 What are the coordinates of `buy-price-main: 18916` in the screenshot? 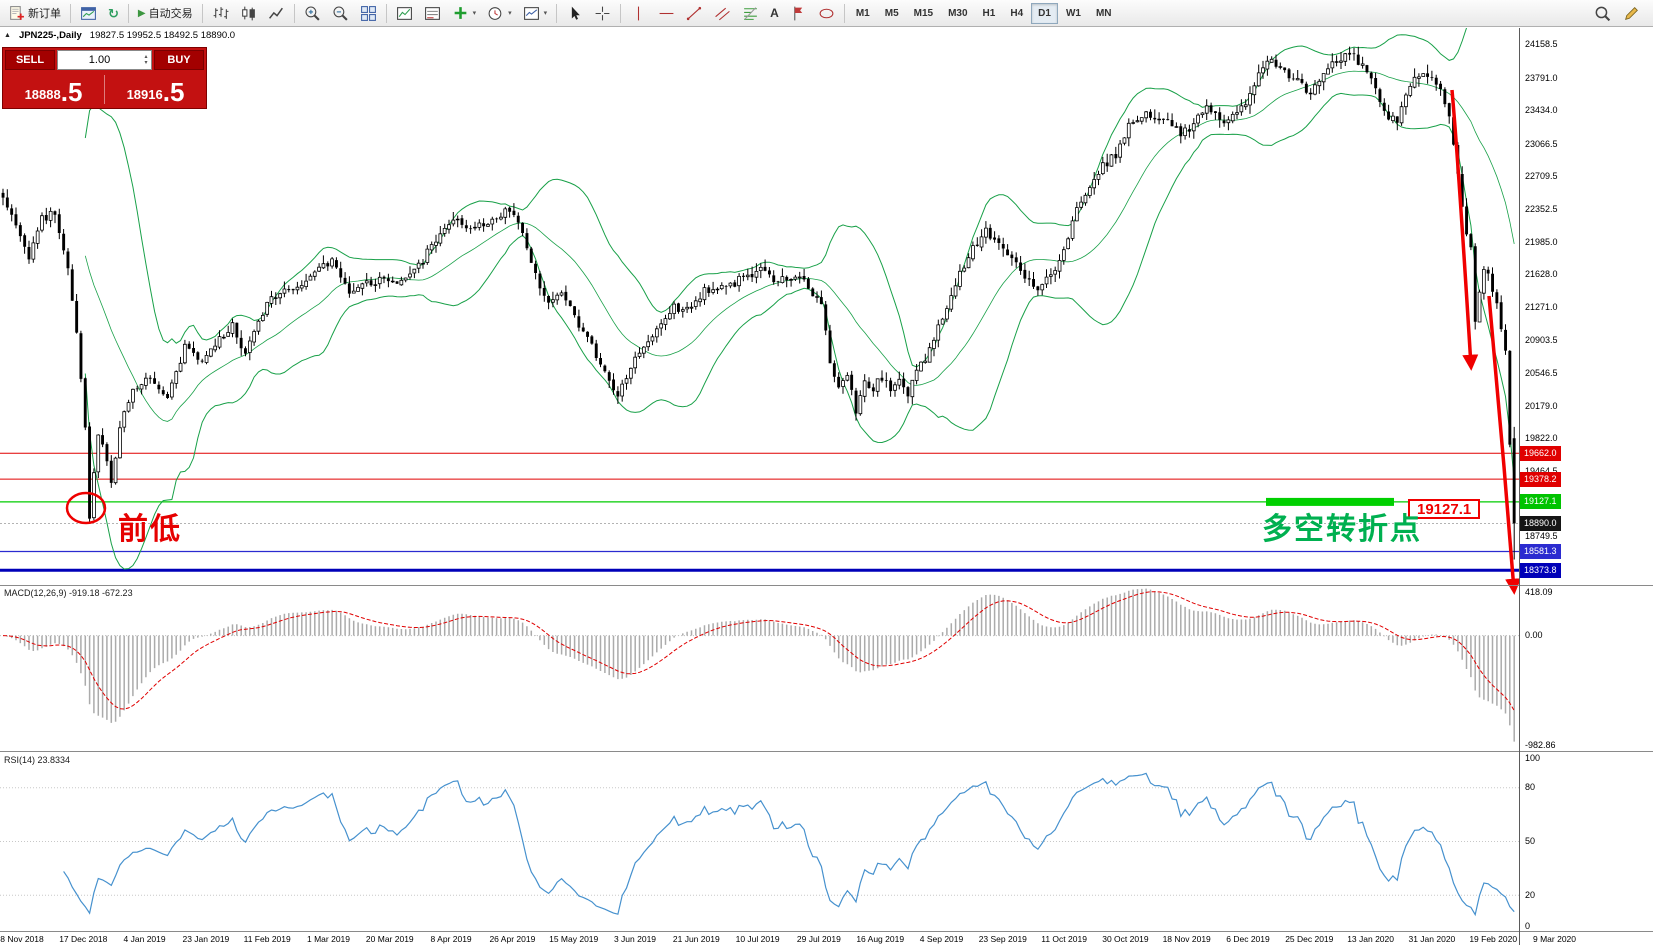 It's located at (144, 94).